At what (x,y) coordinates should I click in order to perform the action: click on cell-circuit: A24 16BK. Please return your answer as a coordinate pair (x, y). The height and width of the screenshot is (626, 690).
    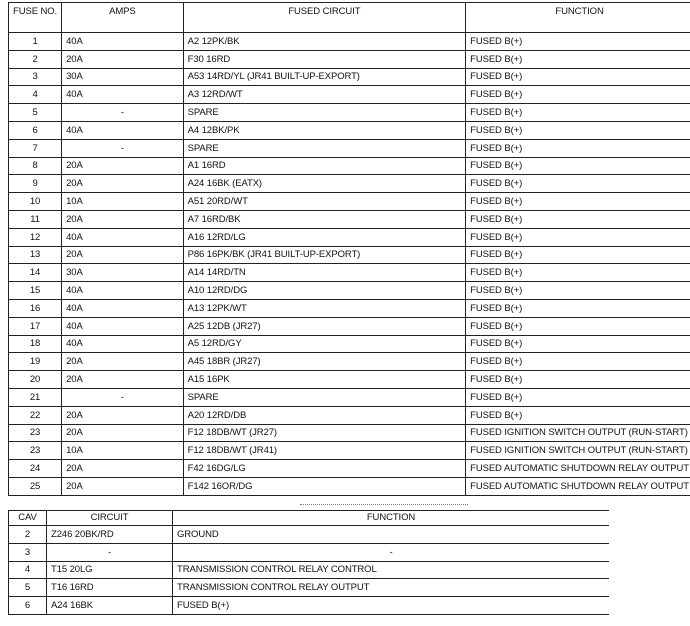
    Looking at the image, I should click on (109, 605).